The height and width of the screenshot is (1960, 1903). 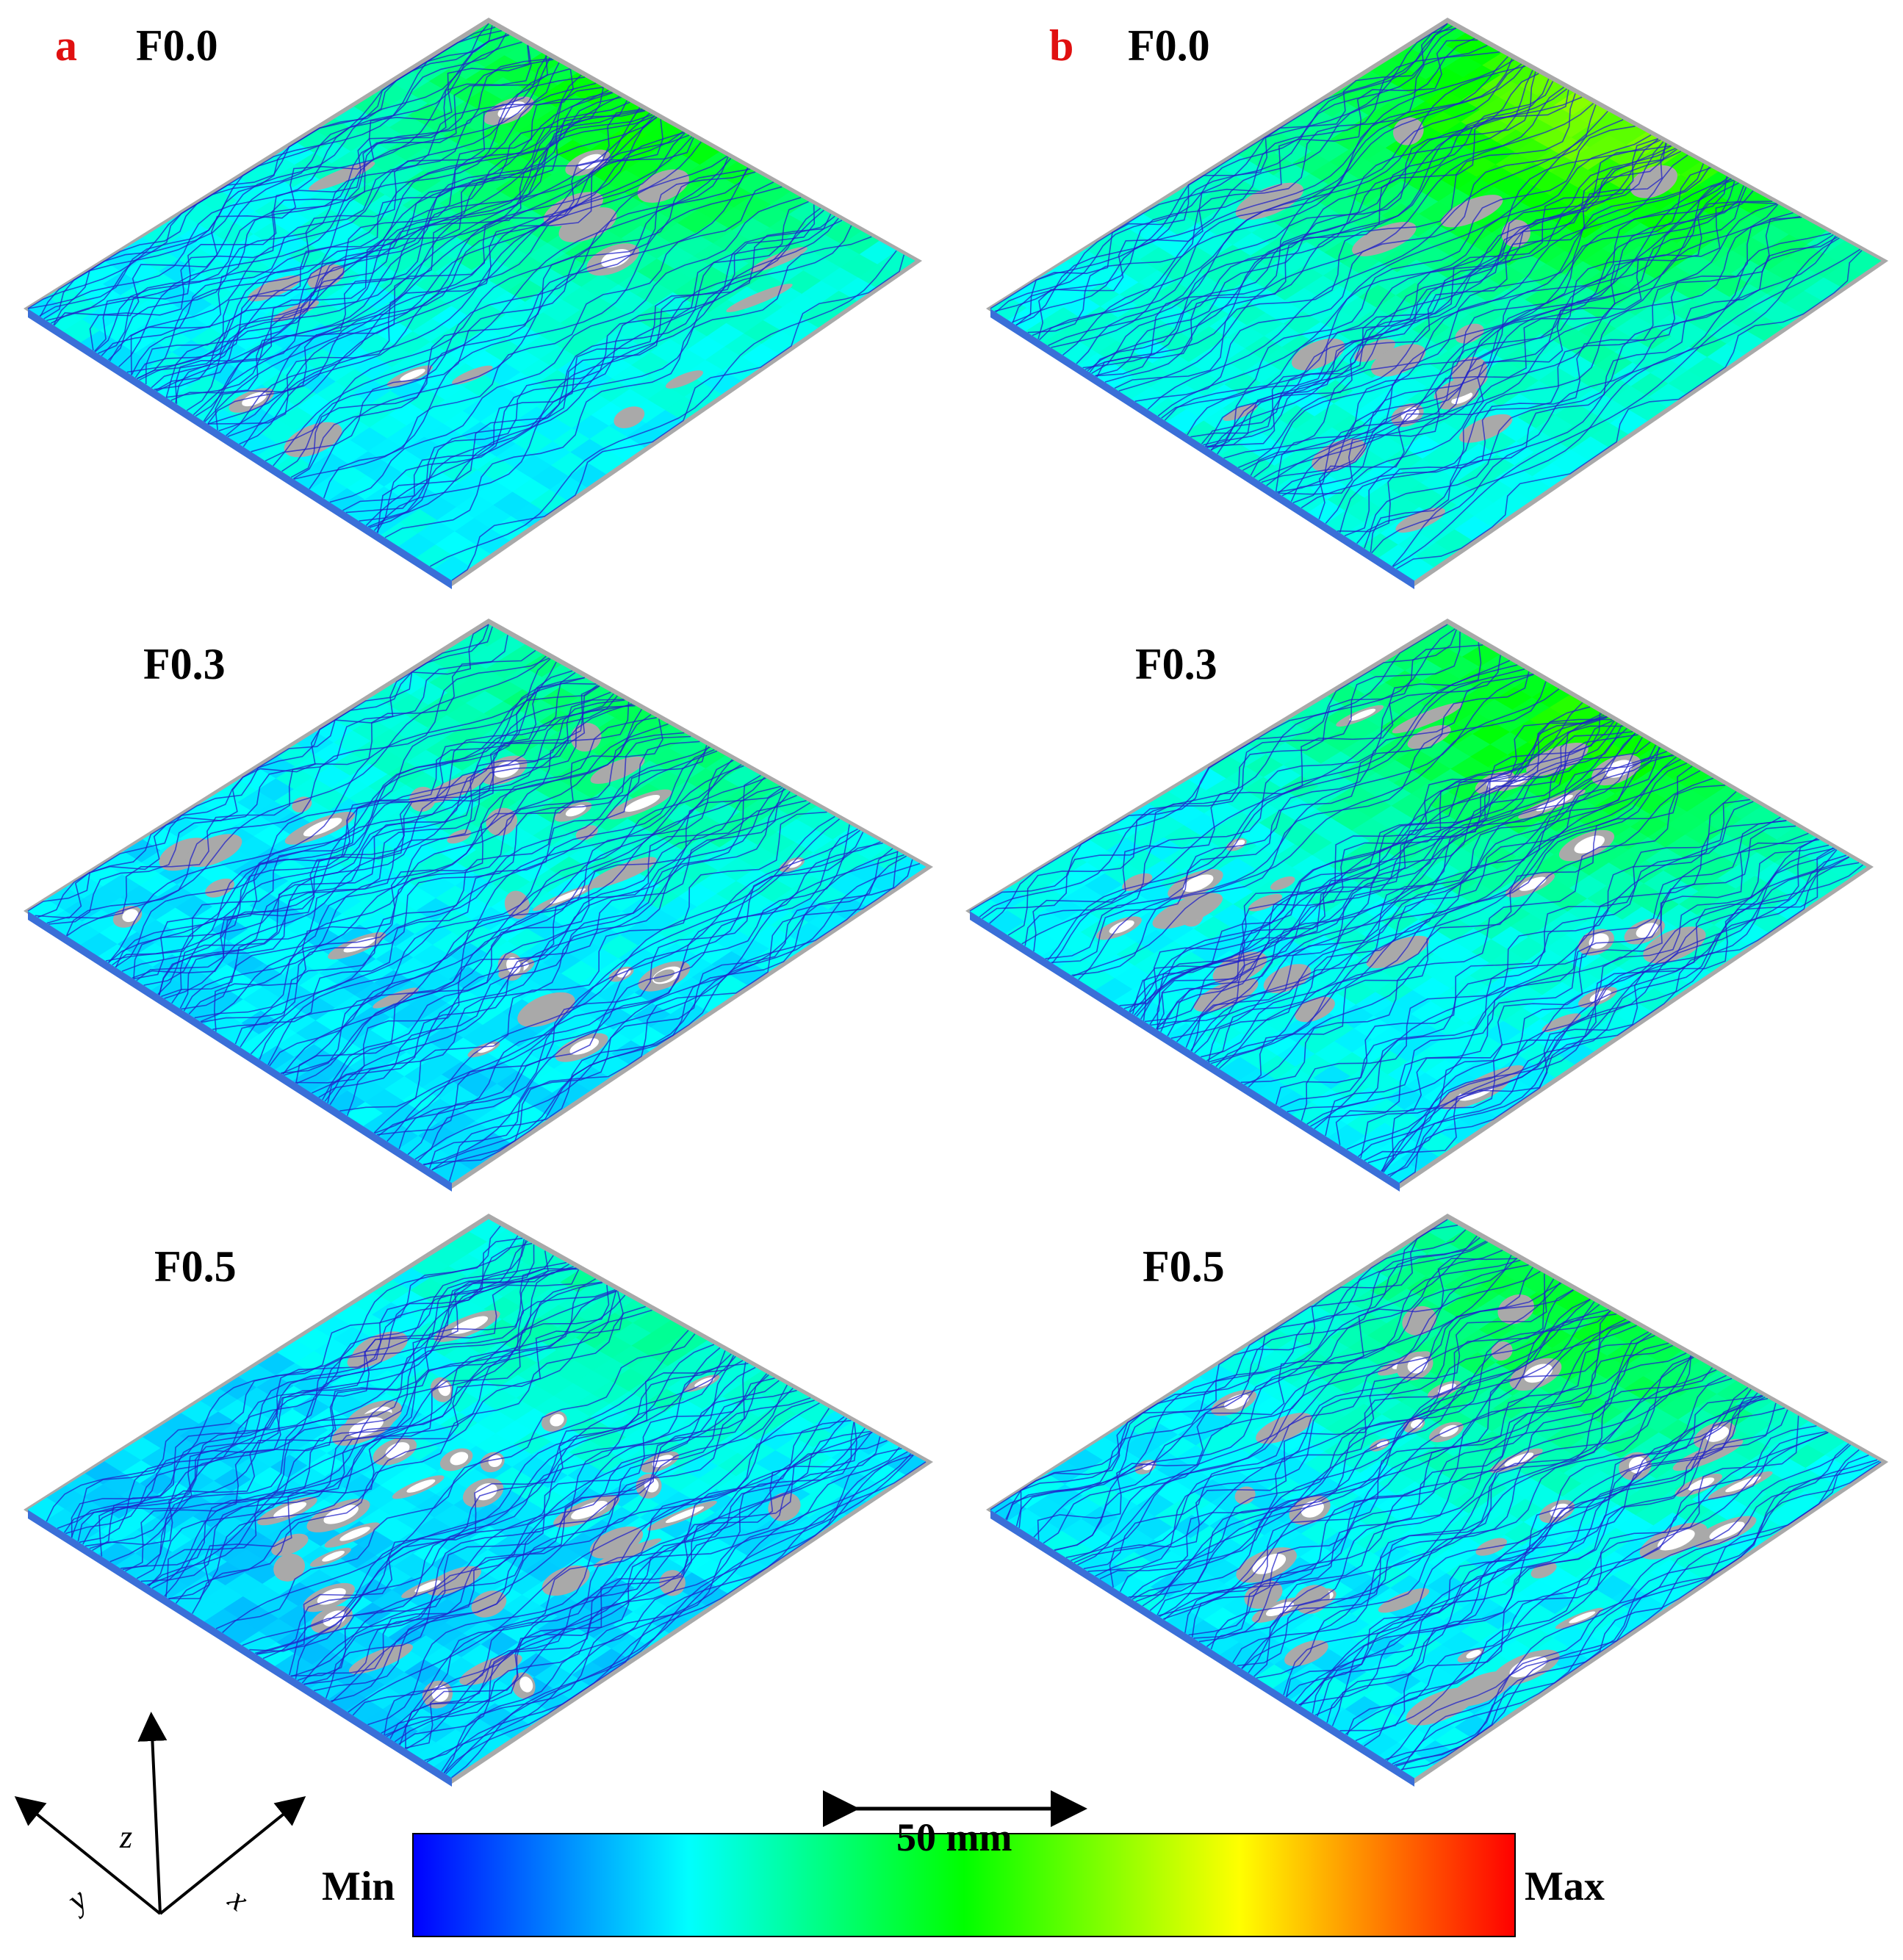 What do you see at coordinates (177, 45) in the screenshot?
I see `label-a-row-1: F0.0` at bounding box center [177, 45].